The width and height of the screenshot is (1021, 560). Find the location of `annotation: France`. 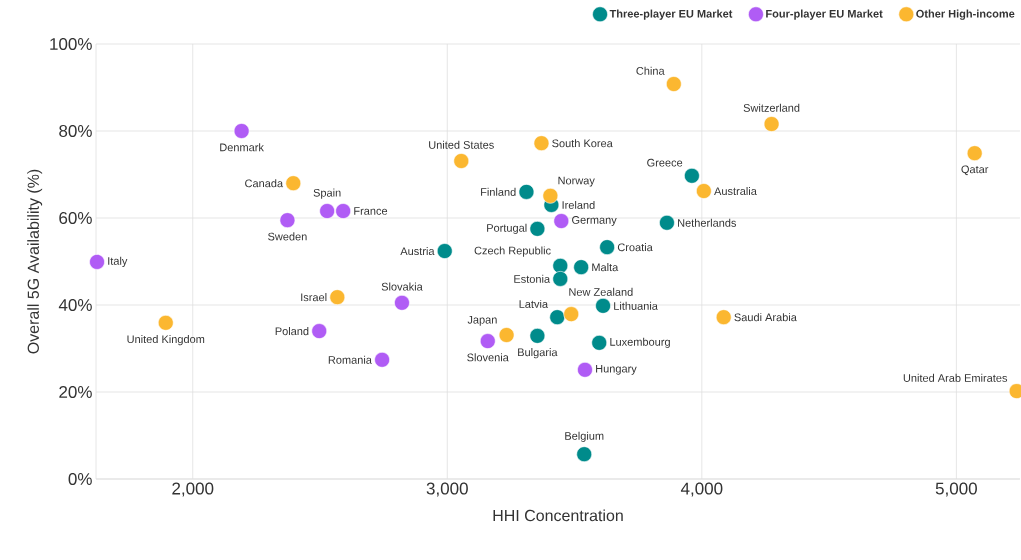

annotation: France is located at coordinates (371, 211).